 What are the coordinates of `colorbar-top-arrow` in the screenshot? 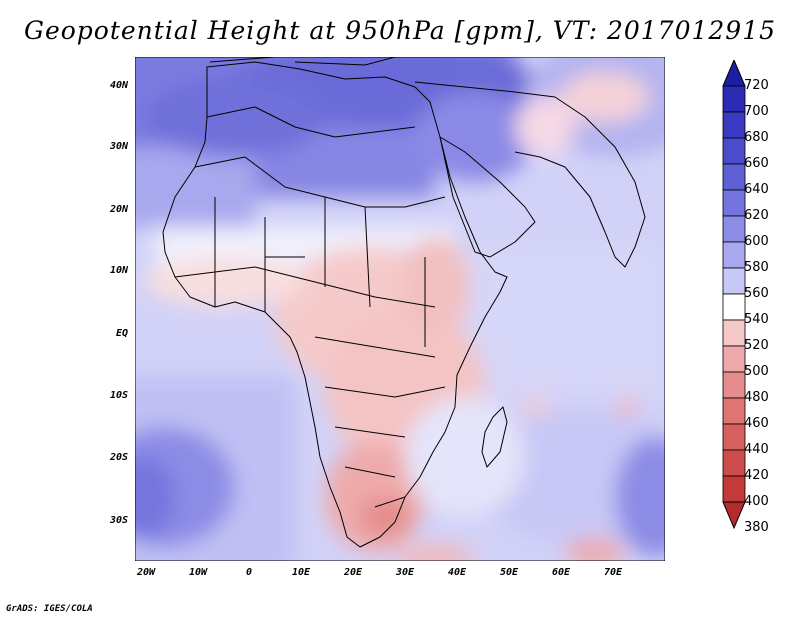 It's located at (734, 73).